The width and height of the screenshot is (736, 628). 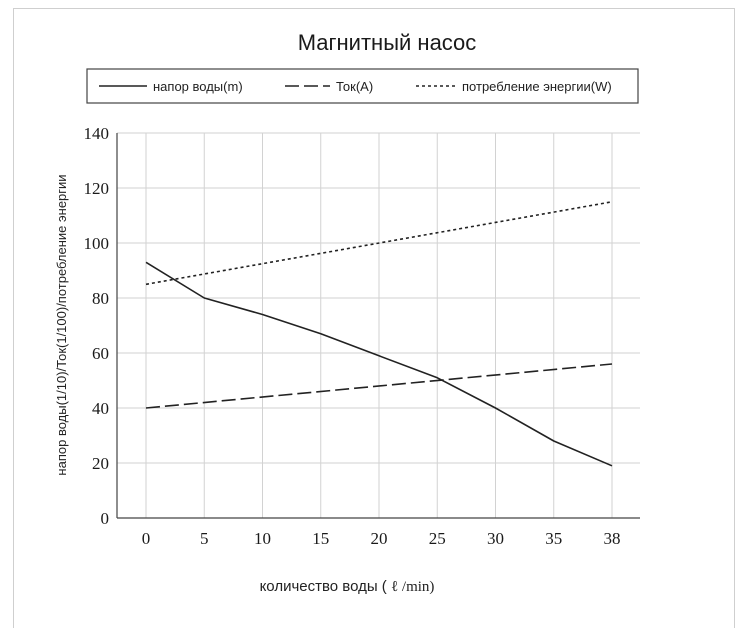 What do you see at coordinates (146, 538) in the screenshot?
I see `x-tick-label: 0` at bounding box center [146, 538].